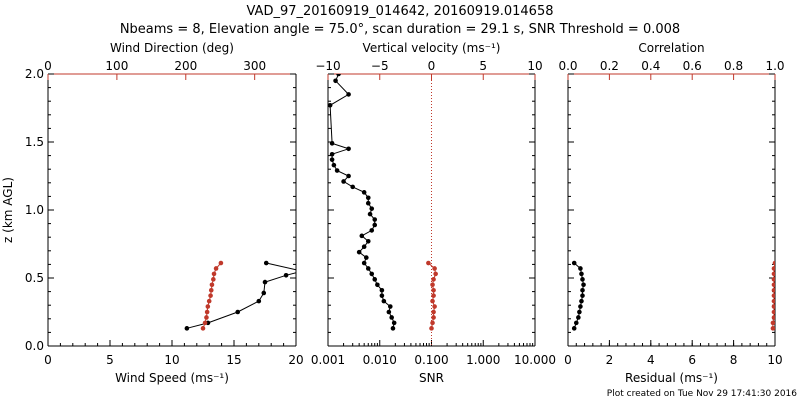 The height and width of the screenshot is (400, 800). I want to click on x-tick-label: 10.000, so click(535, 360).